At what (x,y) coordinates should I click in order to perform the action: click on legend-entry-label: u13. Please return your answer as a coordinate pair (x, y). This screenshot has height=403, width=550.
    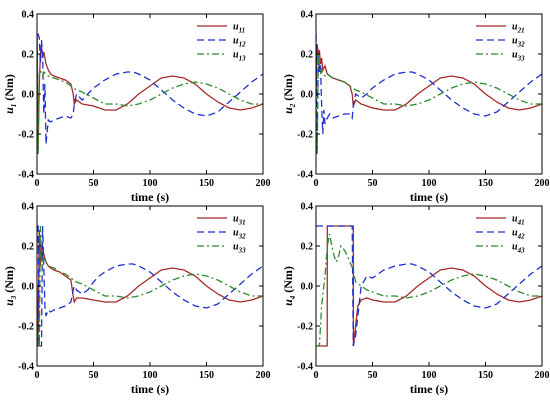
    Looking at the image, I should click on (239, 56).